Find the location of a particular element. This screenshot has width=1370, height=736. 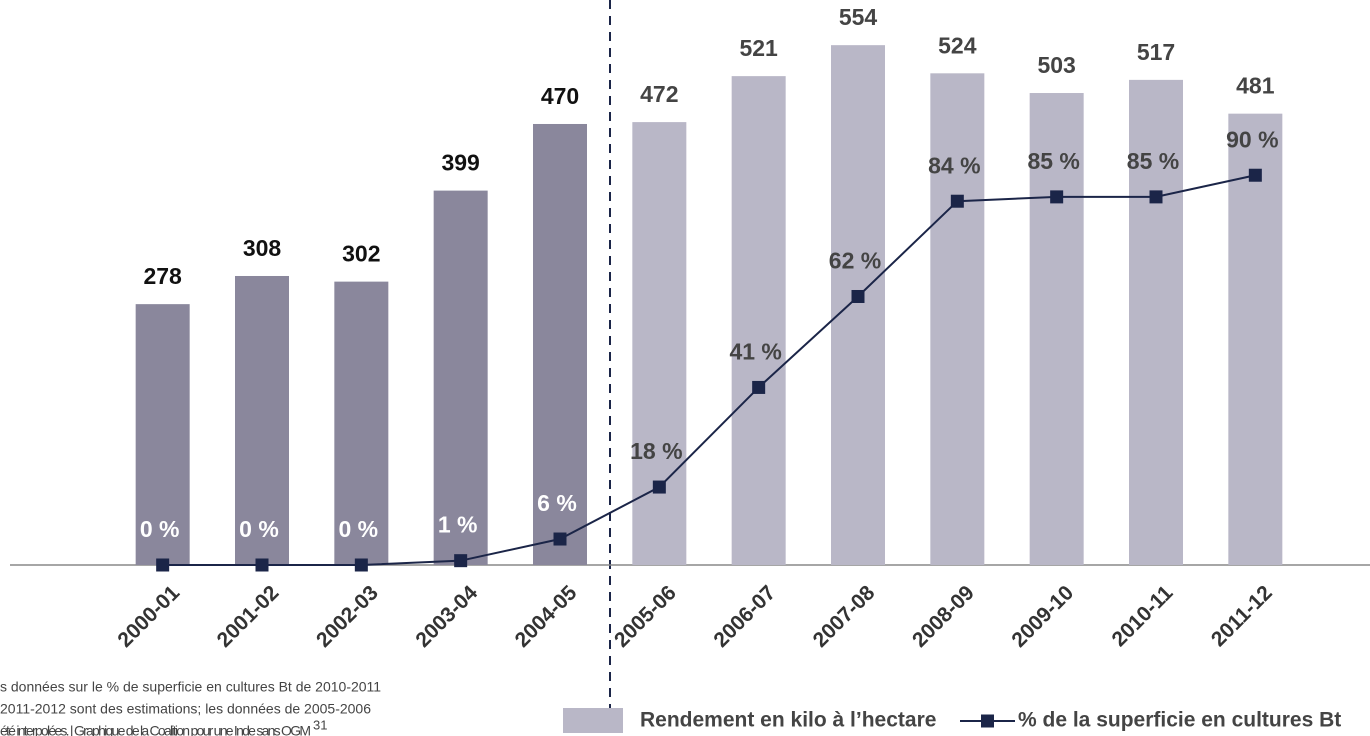

bar-value-label: 503 is located at coordinates (1056, 65).